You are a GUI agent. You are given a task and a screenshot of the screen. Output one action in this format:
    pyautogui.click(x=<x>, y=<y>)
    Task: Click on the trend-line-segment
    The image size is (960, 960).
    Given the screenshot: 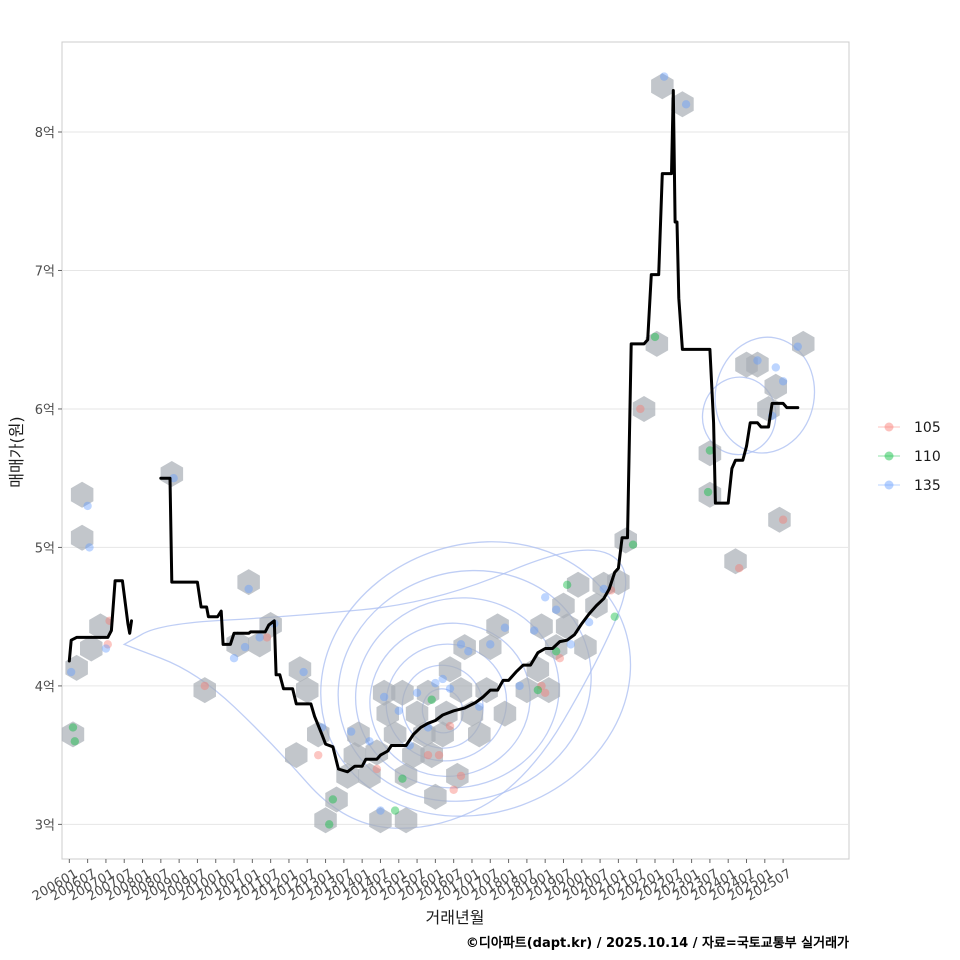 What is the action you would take?
    pyautogui.click(x=100, y=621)
    